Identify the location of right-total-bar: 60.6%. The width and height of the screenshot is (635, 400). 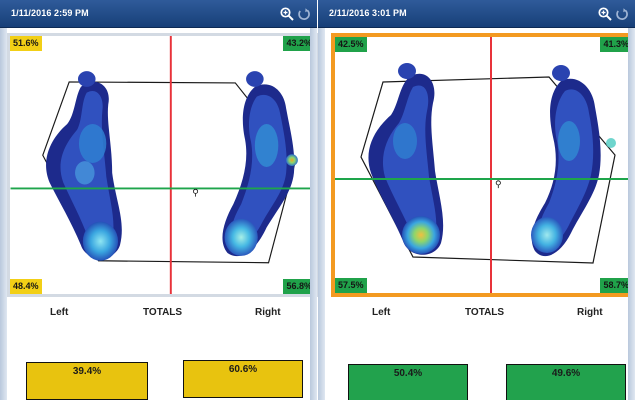
(243, 379).